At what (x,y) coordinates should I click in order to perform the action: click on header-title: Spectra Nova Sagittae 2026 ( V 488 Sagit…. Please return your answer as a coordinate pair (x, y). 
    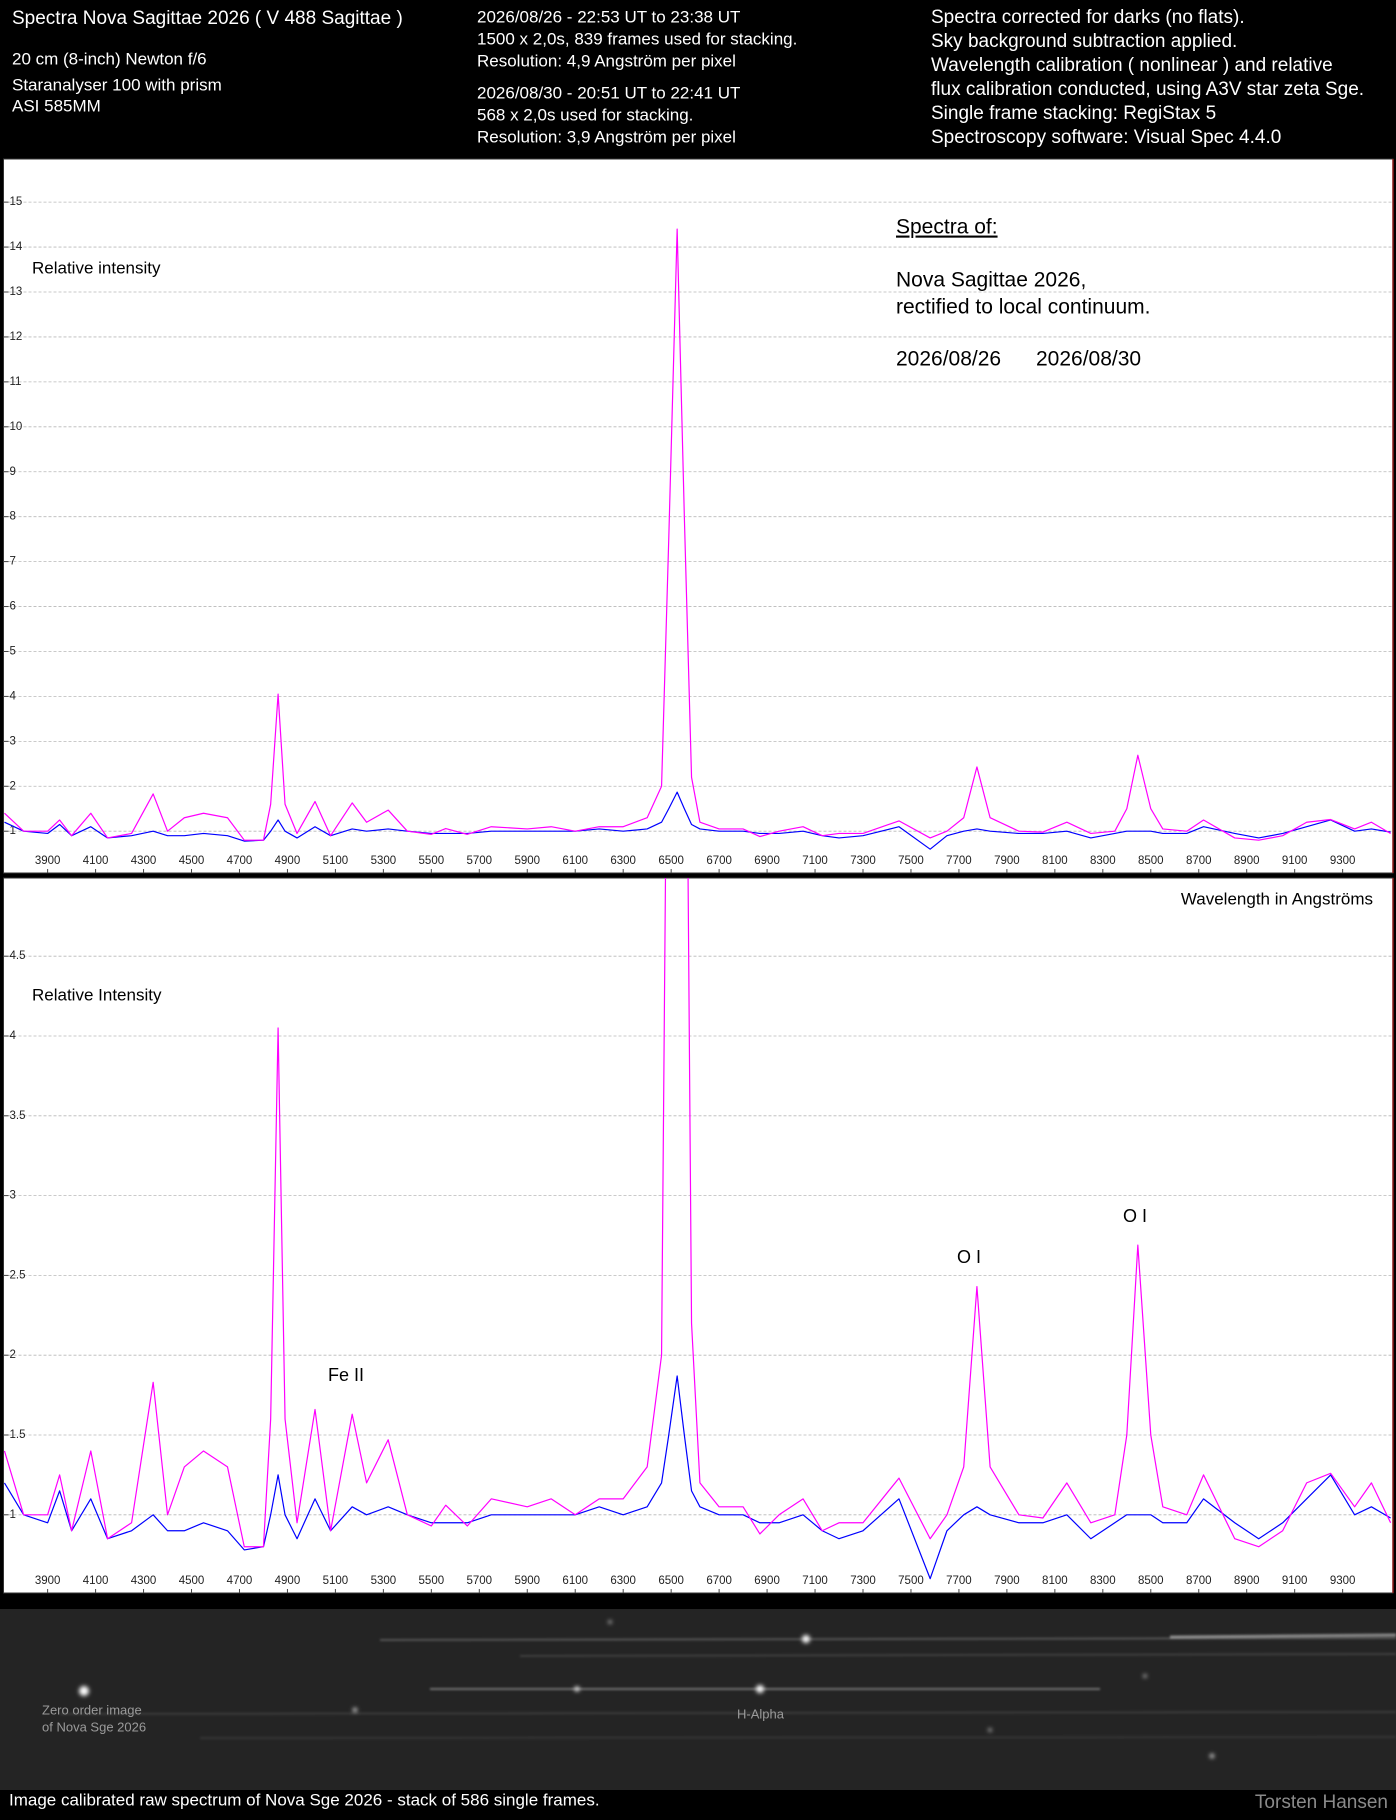
    Looking at the image, I should click on (207, 18).